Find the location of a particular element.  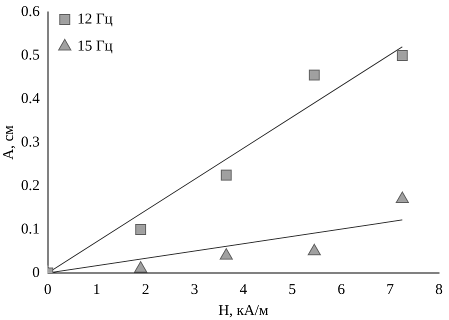

x-tick-label: 8 is located at coordinates (439, 290).